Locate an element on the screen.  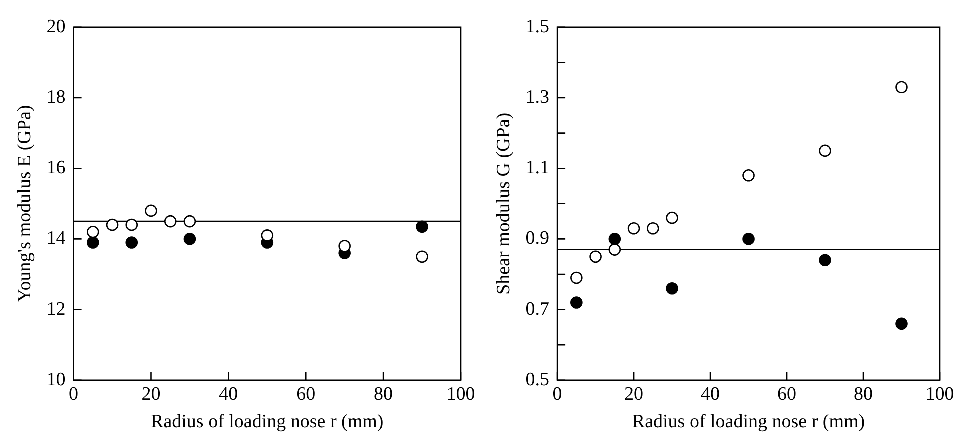
y-axis-title: Young's modulus E (GPa) is located at coordinates (25, 204).